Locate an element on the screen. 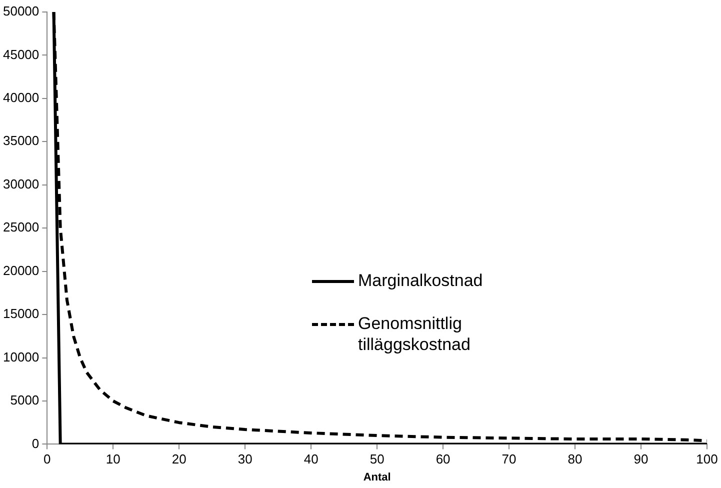  y-tick-label: 20000 is located at coordinates (21, 270).